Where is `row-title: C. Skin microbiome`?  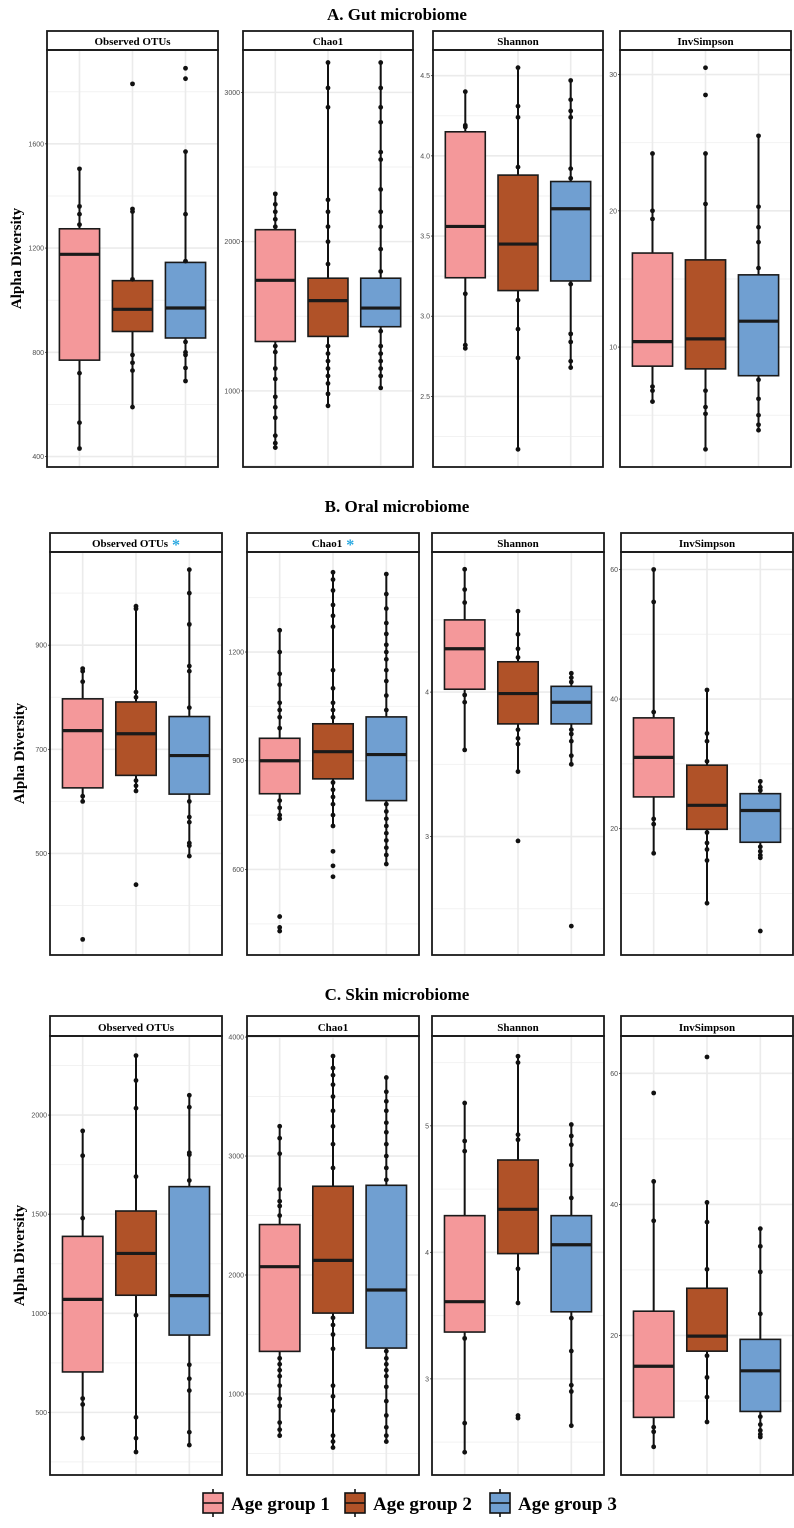
row-title: C. Skin microbiome is located at coordinates (397, 994).